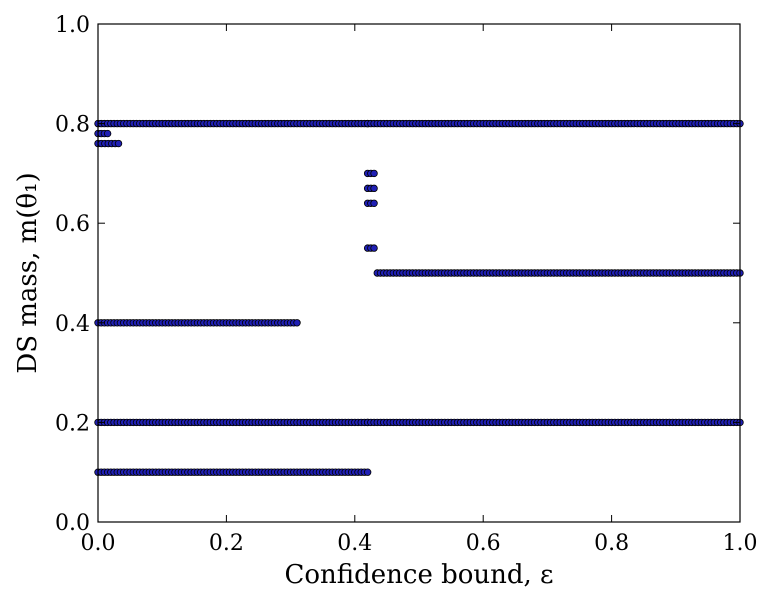  Describe the element at coordinates (72, 224) in the screenshot. I see `y-tick-label: 0.6` at that location.